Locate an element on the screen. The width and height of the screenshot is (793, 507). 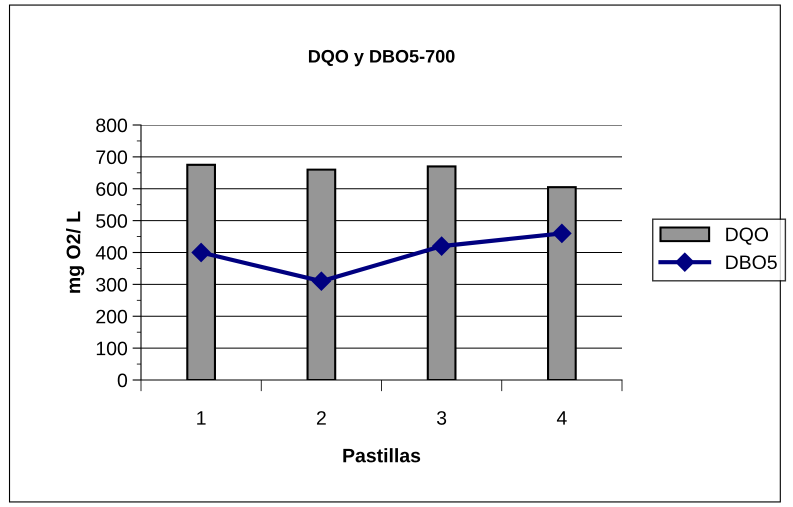
legend-label: DQO is located at coordinates (747, 236).